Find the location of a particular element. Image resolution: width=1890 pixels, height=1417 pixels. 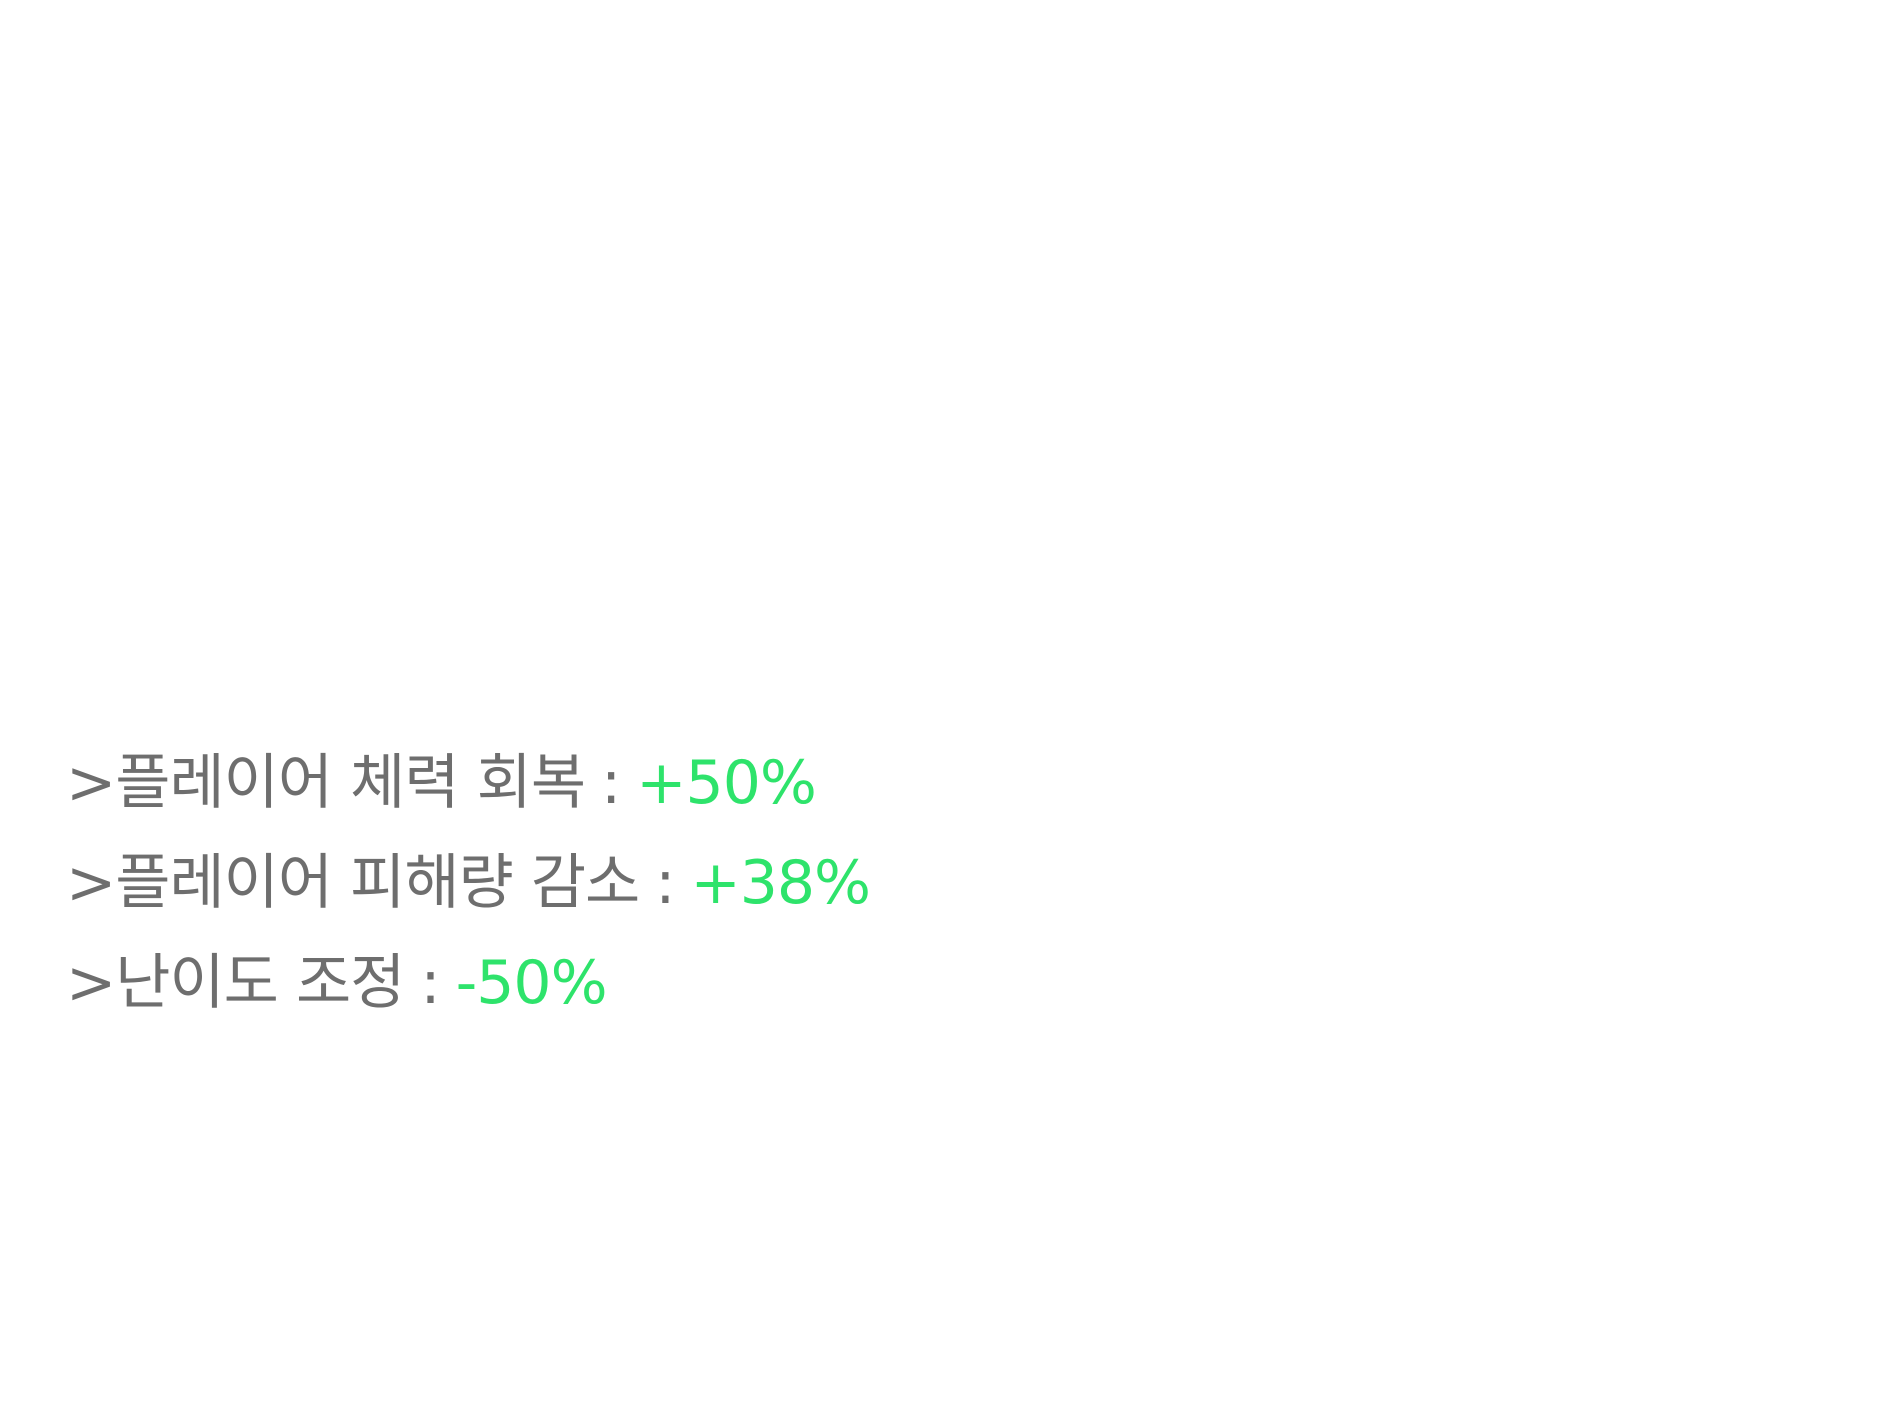

stat-line-difficulty-adjust: >난이도 조정 : -50% is located at coordinates (468, 983).